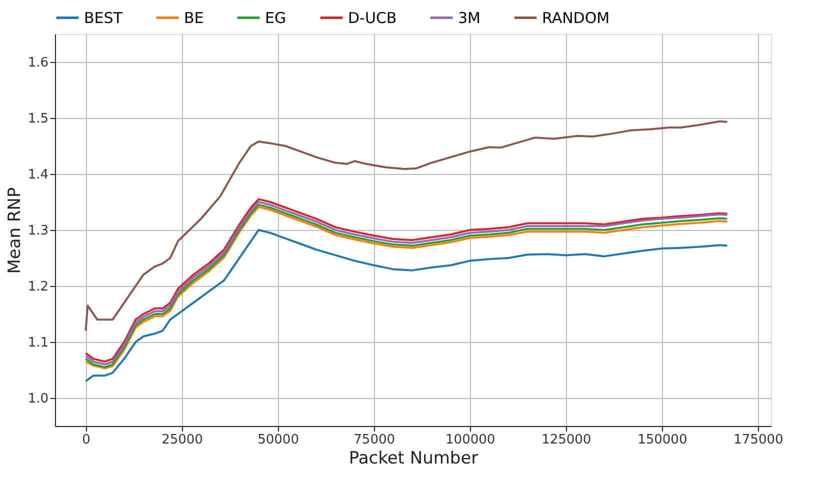 The width and height of the screenshot is (830, 498). What do you see at coordinates (759, 440) in the screenshot?
I see `x-tick-label: 175000` at bounding box center [759, 440].